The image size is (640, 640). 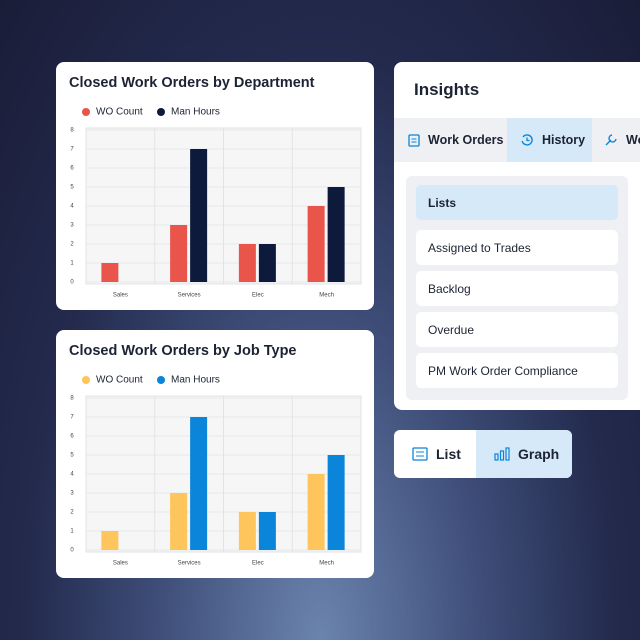 What do you see at coordinates (192, 83) in the screenshot?
I see `chart-title: Closed Work Orders by Department` at bounding box center [192, 83].